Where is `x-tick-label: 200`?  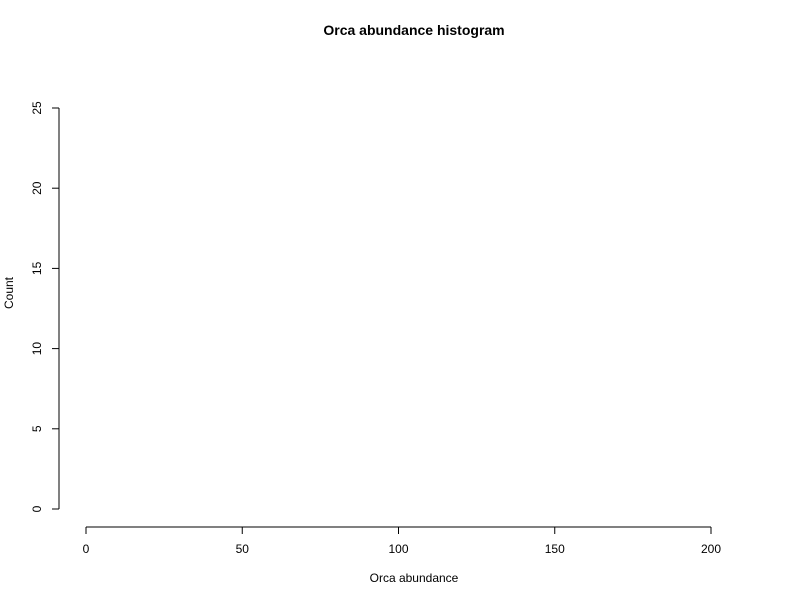
x-tick-label: 200 is located at coordinates (711, 549).